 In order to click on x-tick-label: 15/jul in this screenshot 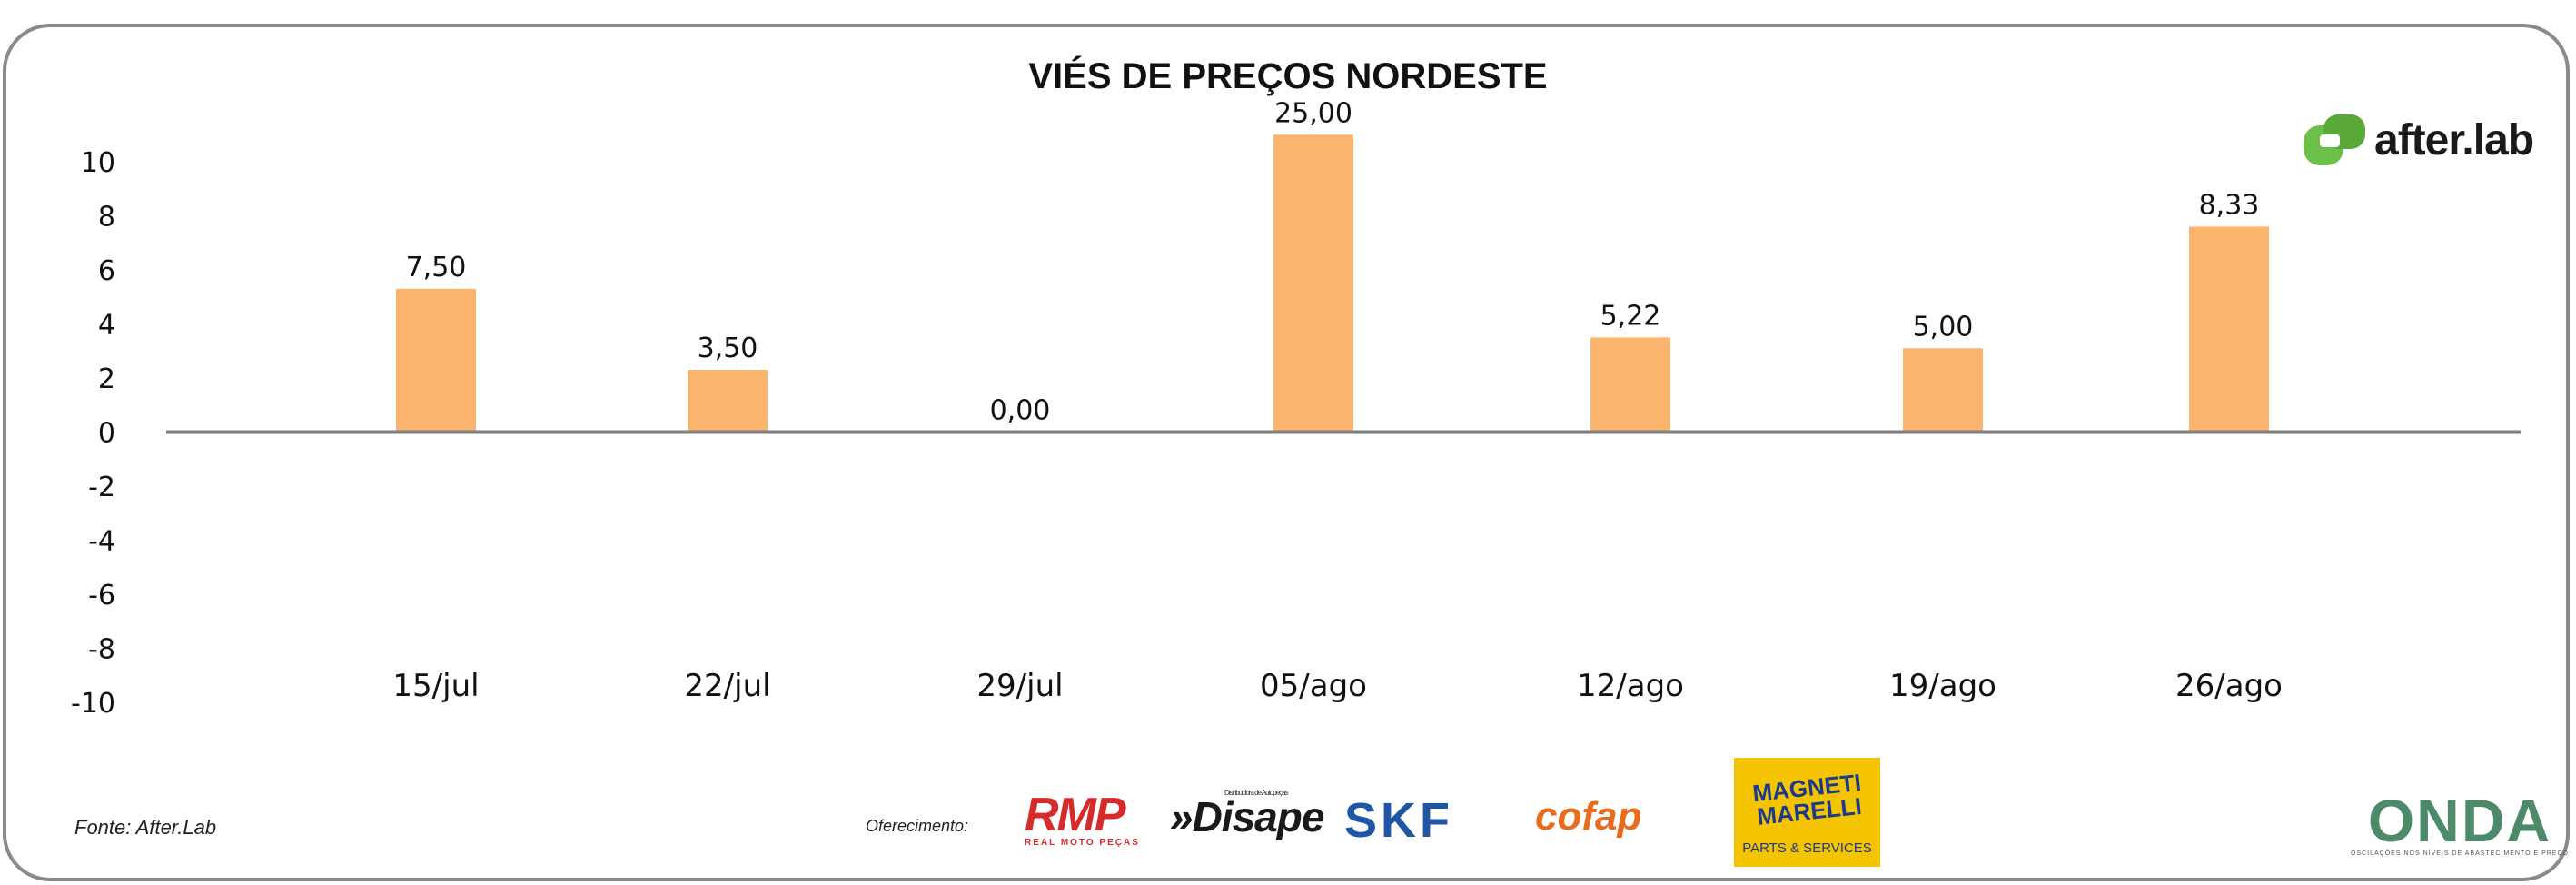, I will do `click(435, 686)`.